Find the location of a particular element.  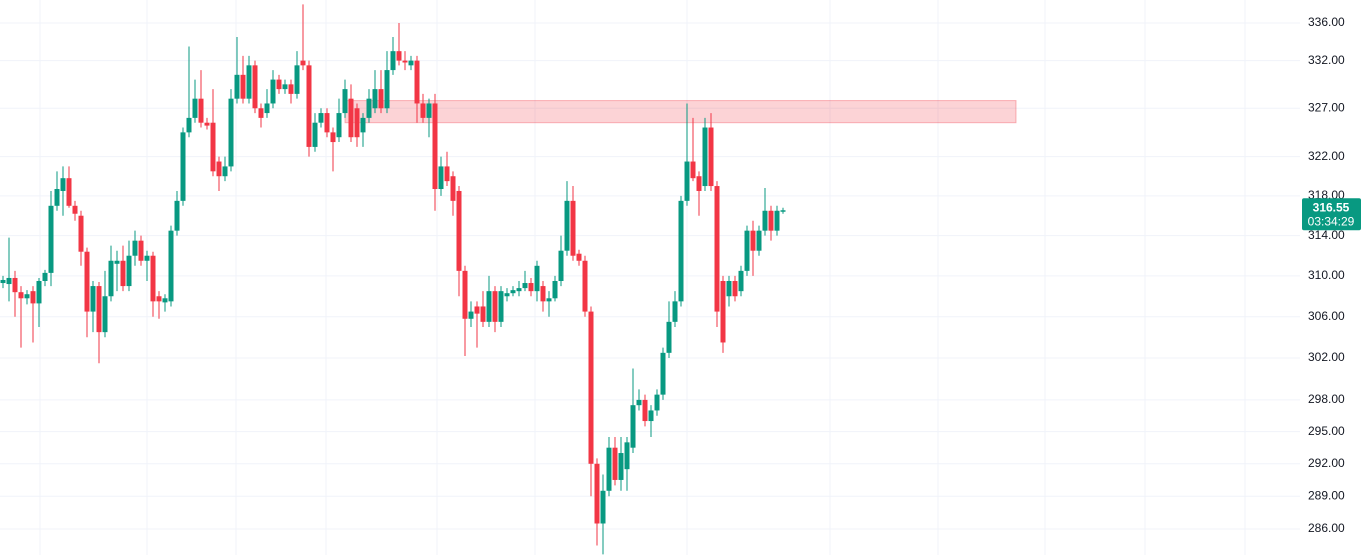

y-tick-label: 332.00 is located at coordinates (1326, 60).